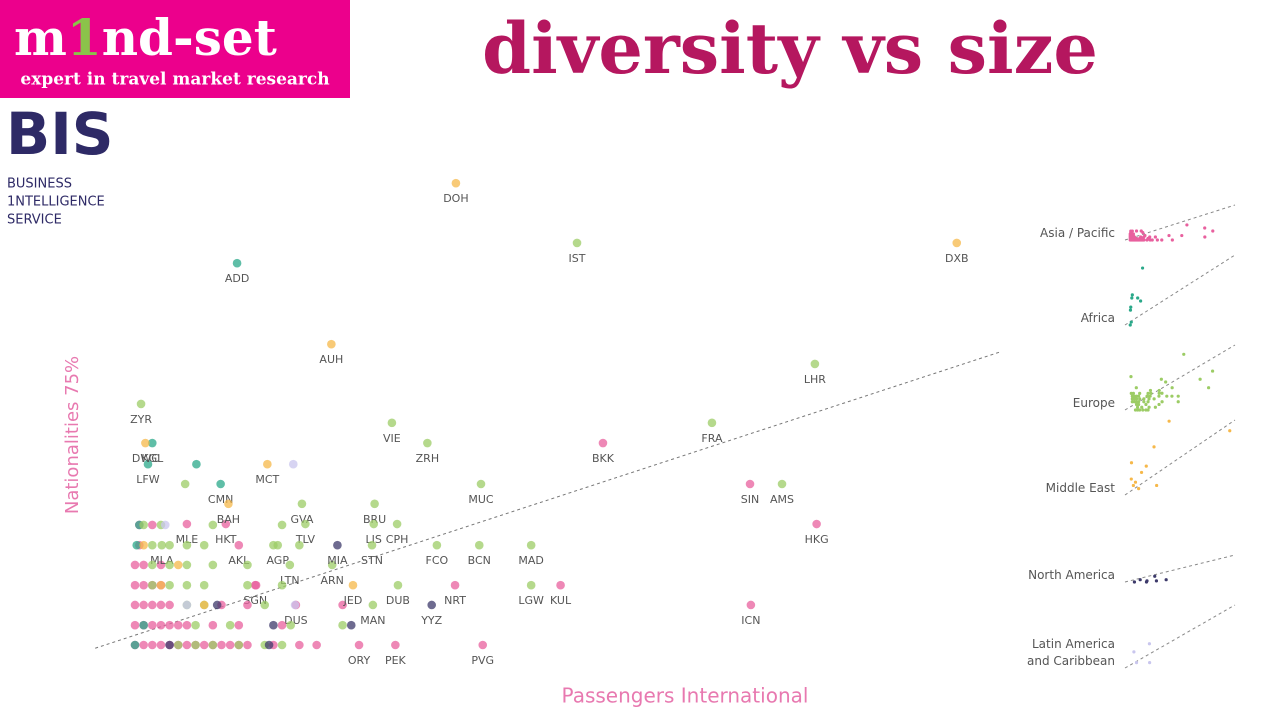 This screenshot has height=720, width=1280. I want to click on point-label: ZRH, so click(427, 458).